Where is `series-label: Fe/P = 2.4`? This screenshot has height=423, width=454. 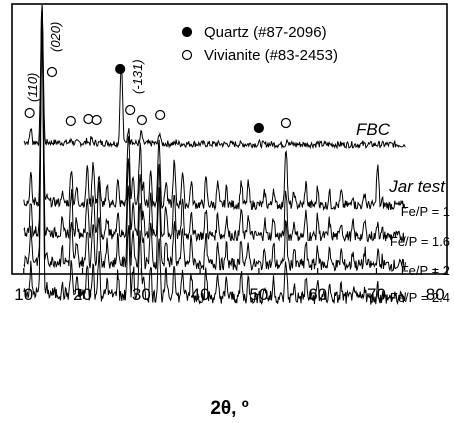 series-label: Fe/P = 2.4 is located at coordinates (420, 297).